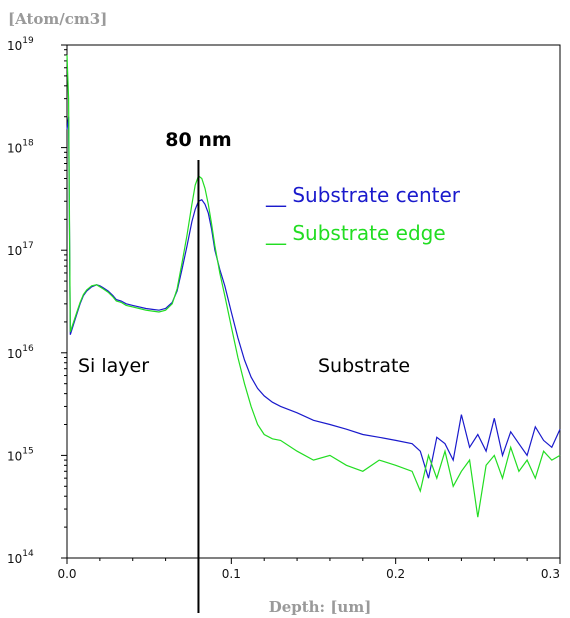 The width and height of the screenshot is (570, 618). Describe the element at coordinates (320, 607) in the screenshot. I see `x-axis-unit-label: Depth: [um]` at that location.